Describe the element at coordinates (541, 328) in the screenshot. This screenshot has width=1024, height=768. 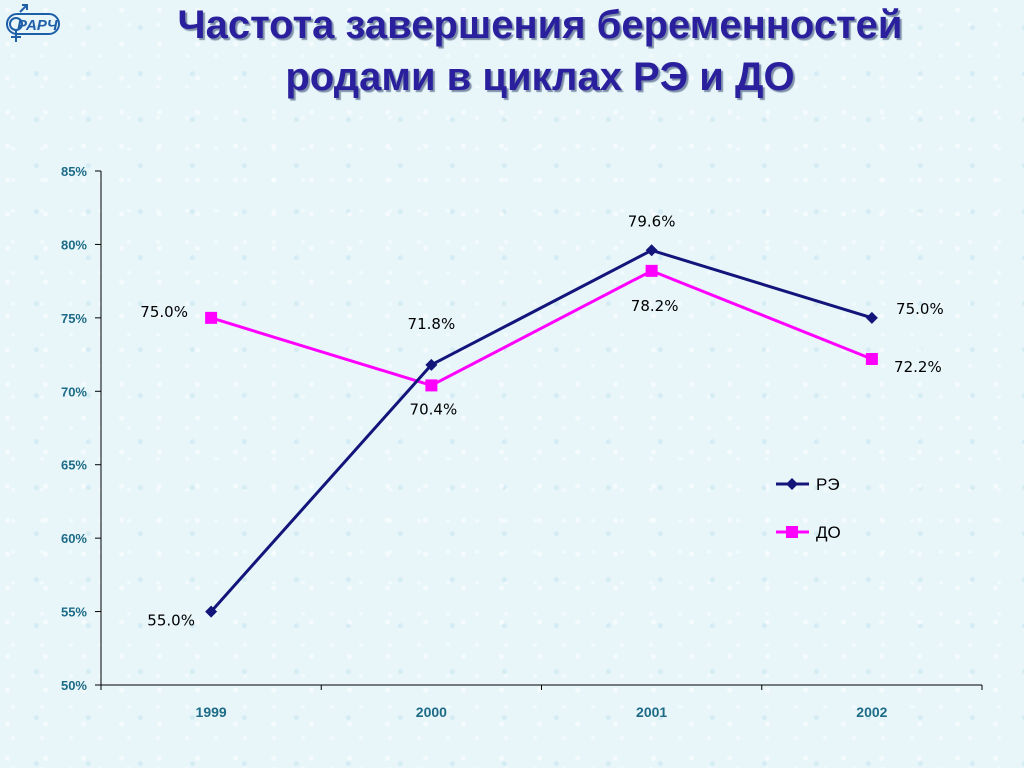
I see `series-line-do` at that location.